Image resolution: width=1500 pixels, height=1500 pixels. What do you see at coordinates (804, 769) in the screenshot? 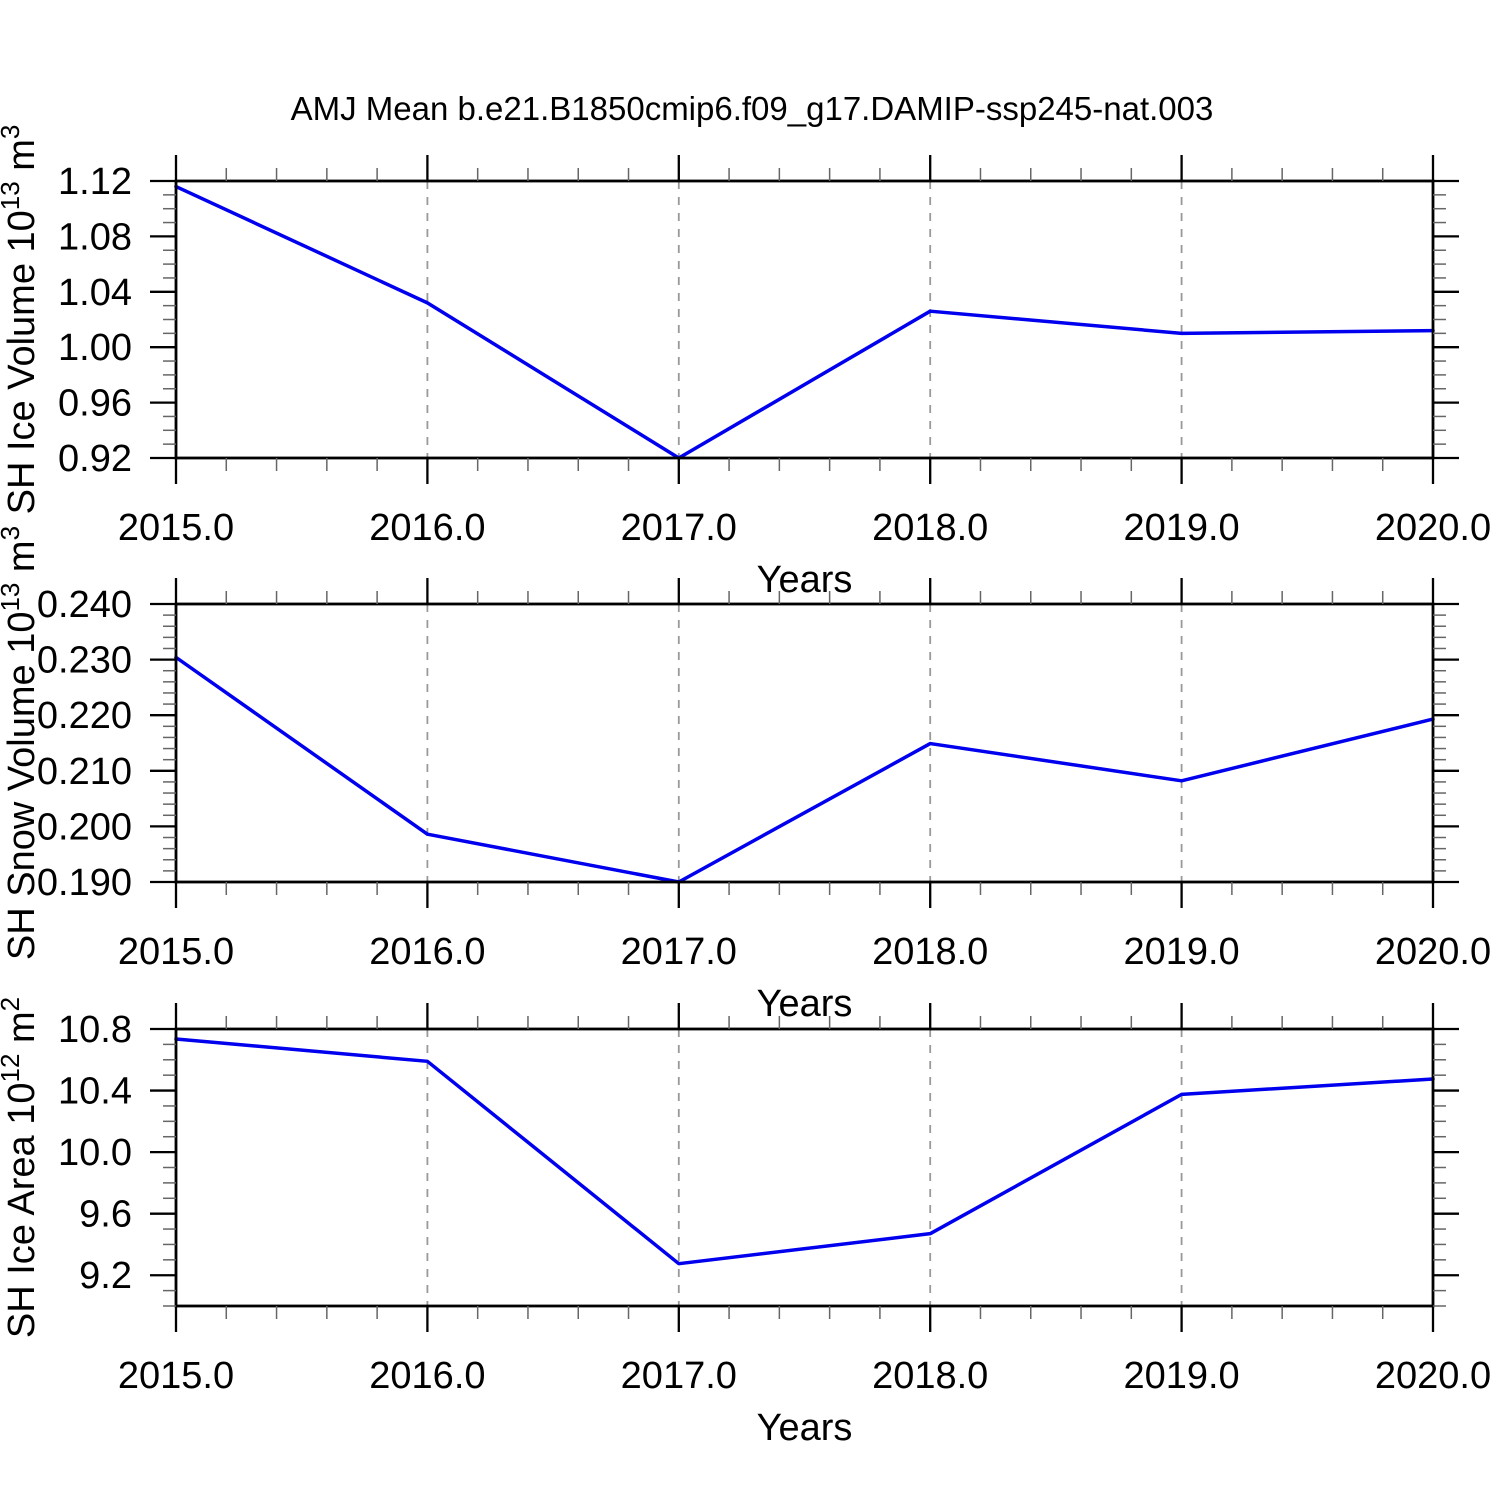
I see `data-line-sh-snow-volume` at bounding box center [804, 769].